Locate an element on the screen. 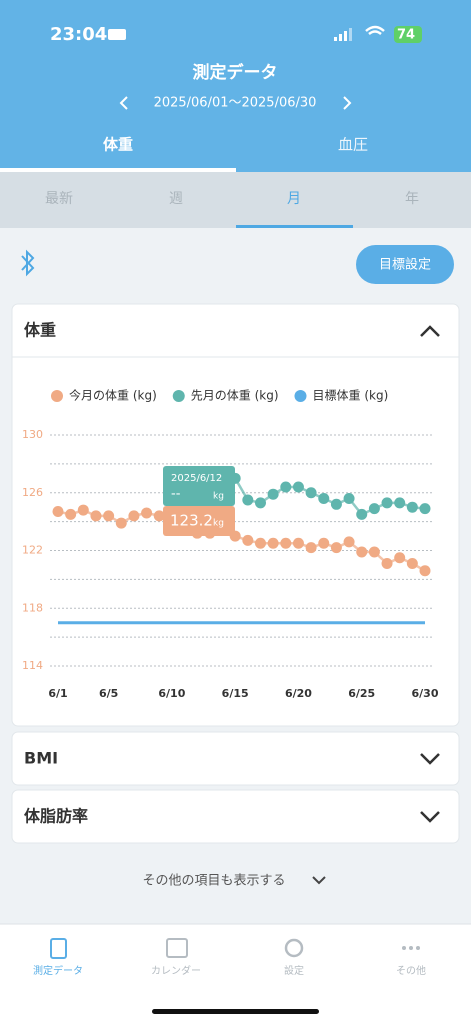 The width and height of the screenshot is (471, 1024). header-title: 測定データ is located at coordinates (235, 72).